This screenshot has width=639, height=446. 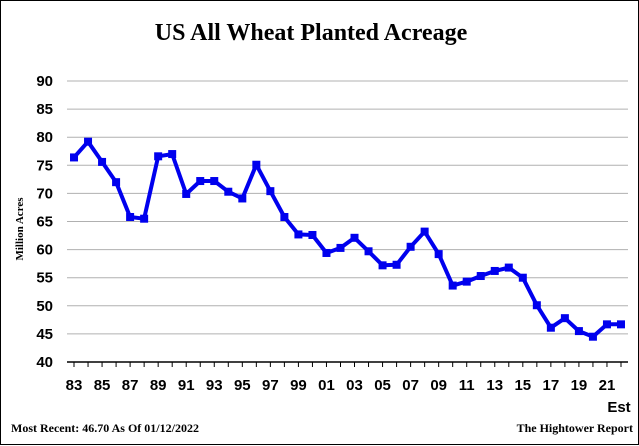 What do you see at coordinates (618, 407) in the screenshot?
I see `x-axis-est-label: Est` at bounding box center [618, 407].